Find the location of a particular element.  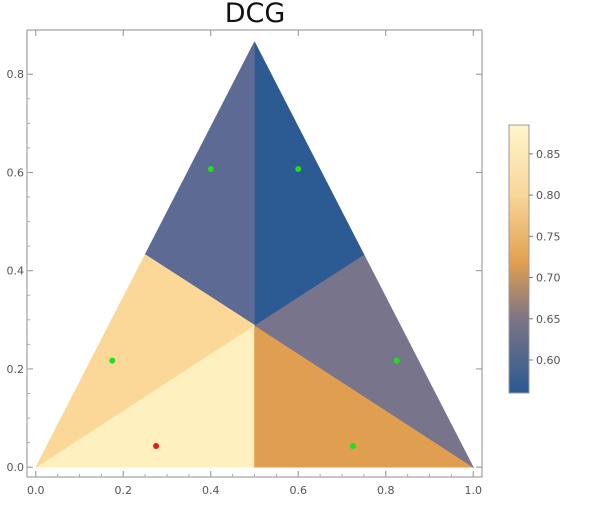

y-tick-label: 0.0 is located at coordinates (16, 467).